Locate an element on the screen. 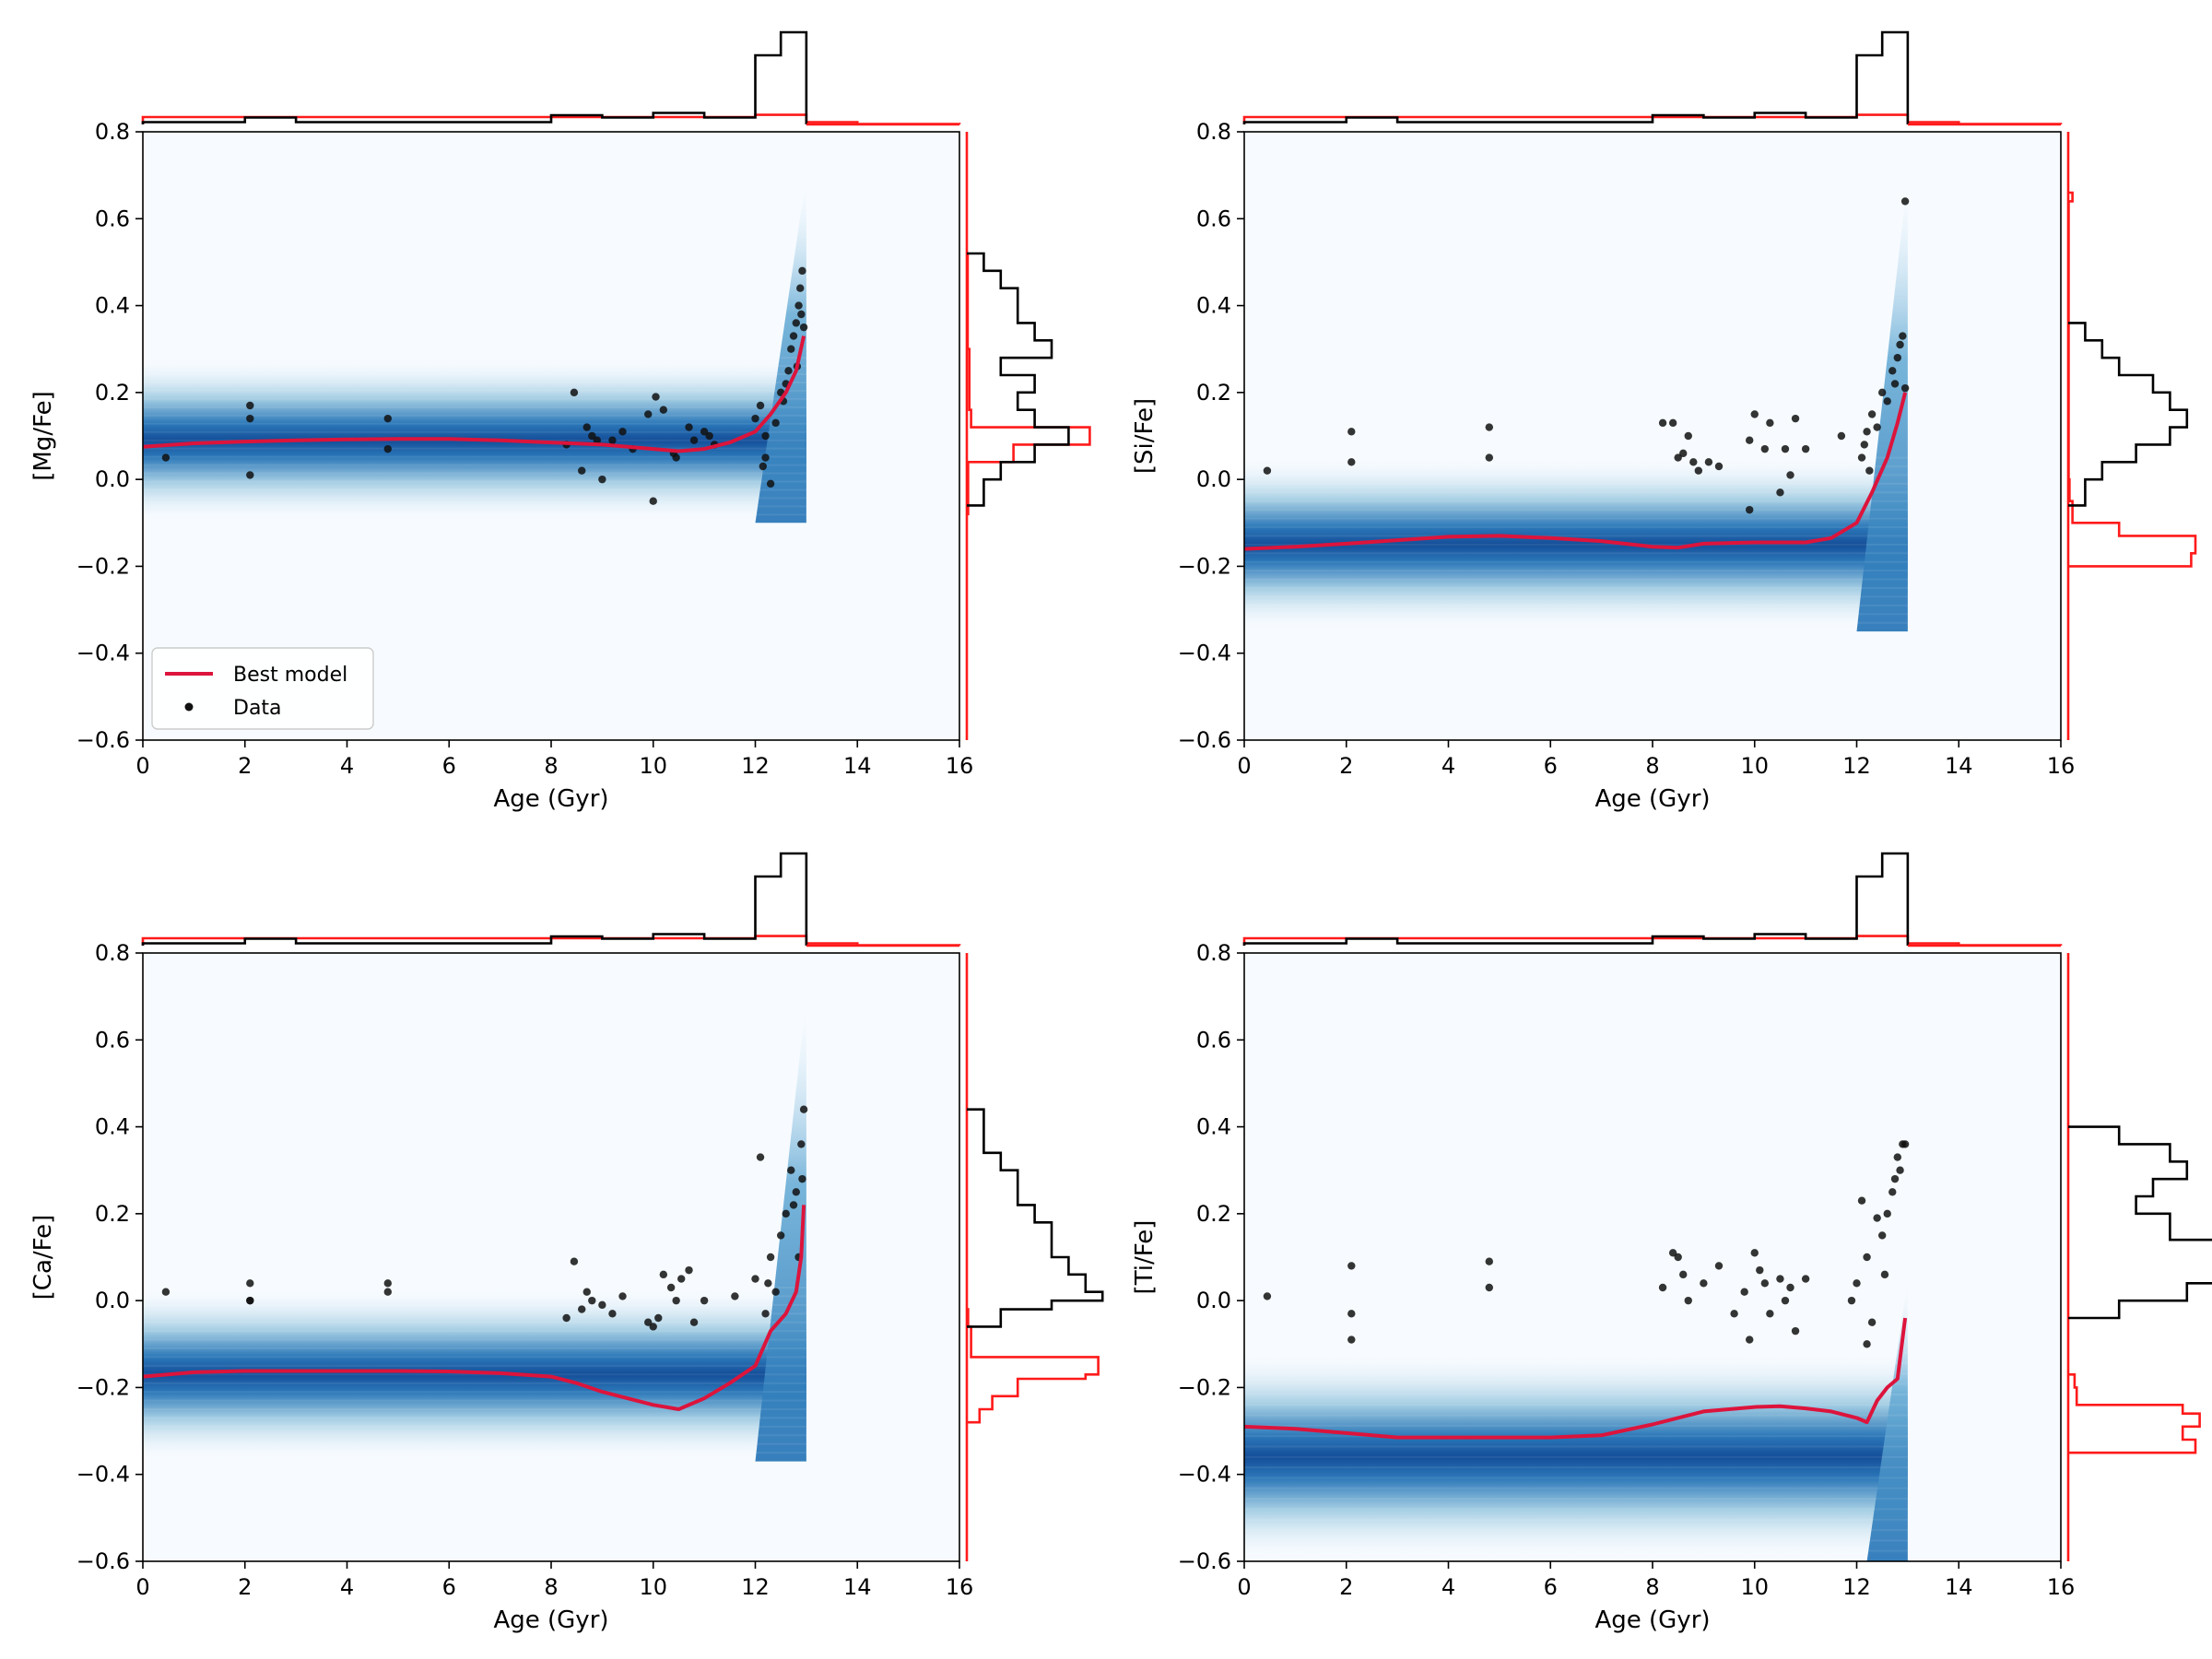 The width and height of the screenshot is (2212, 1659). y-tick-label: −0.6 is located at coordinates (1204, 1561).